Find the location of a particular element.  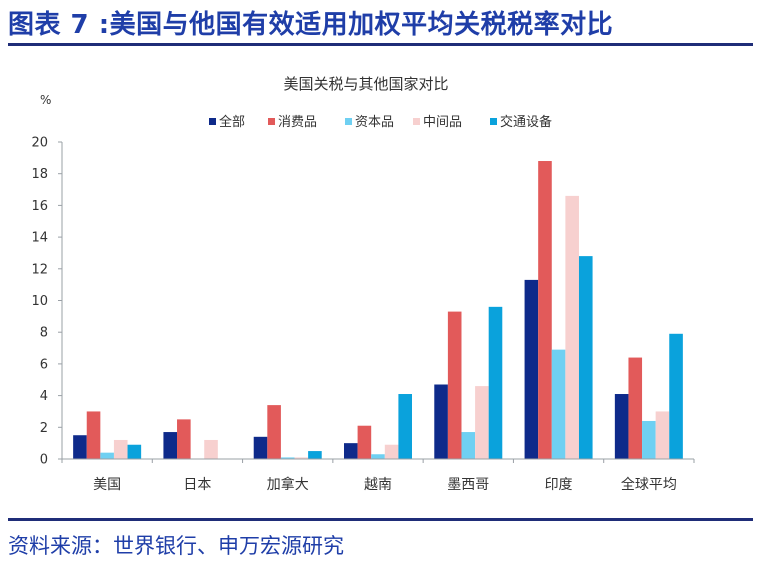

y-tick-label: 0 is located at coordinates (44, 460).